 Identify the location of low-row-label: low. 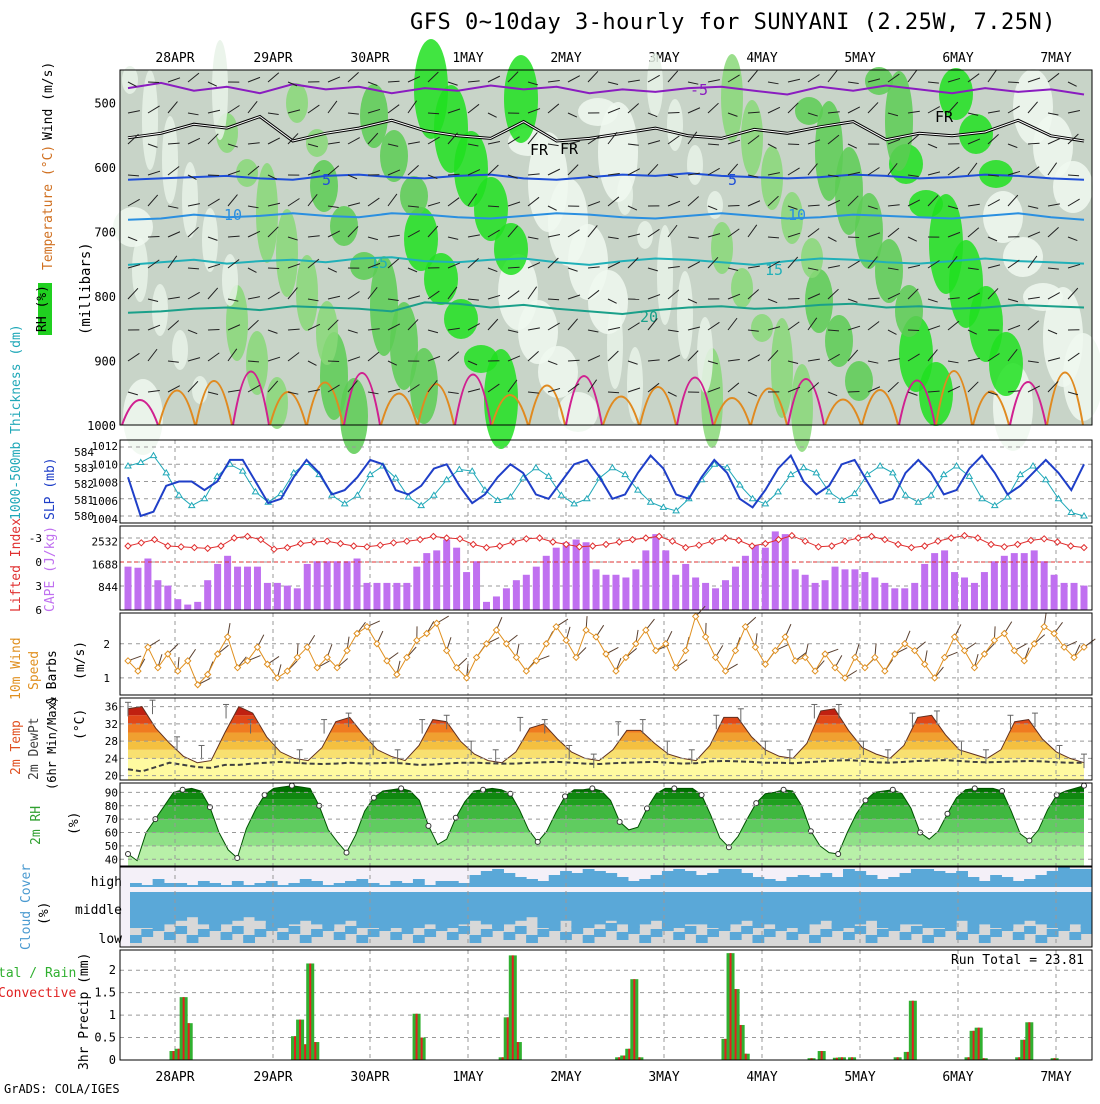
(111, 939).